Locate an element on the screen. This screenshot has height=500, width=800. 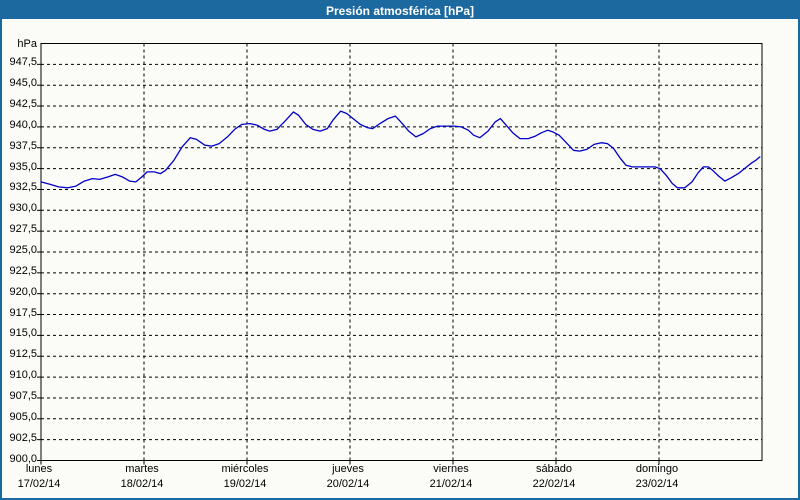
x-date-label: 20/02/14 is located at coordinates (348, 484).